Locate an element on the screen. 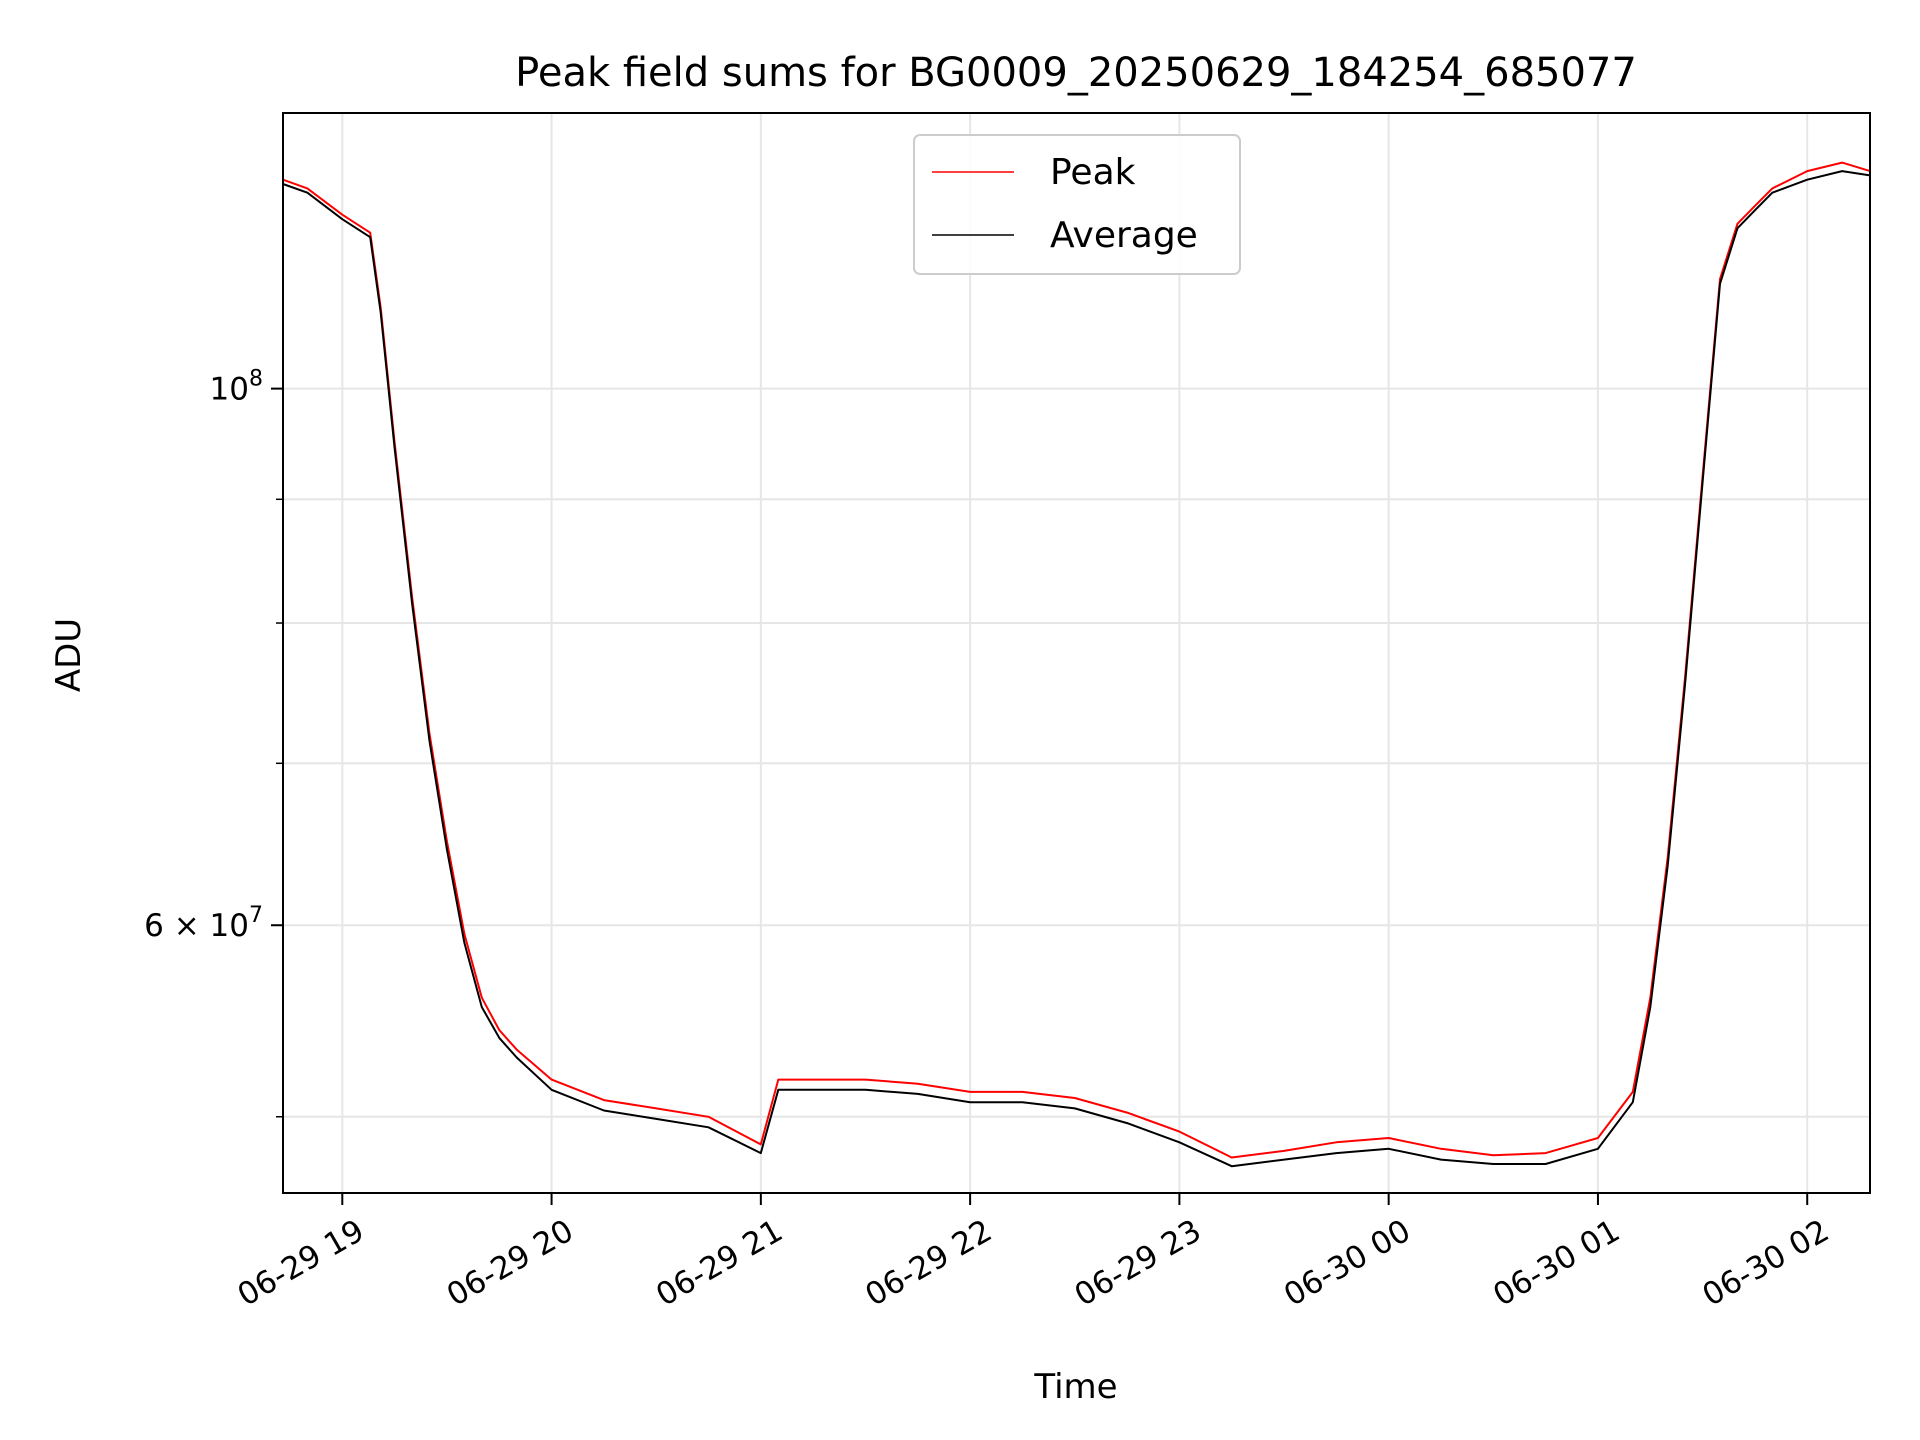  legend: Peak Average is located at coordinates (1077, 204).